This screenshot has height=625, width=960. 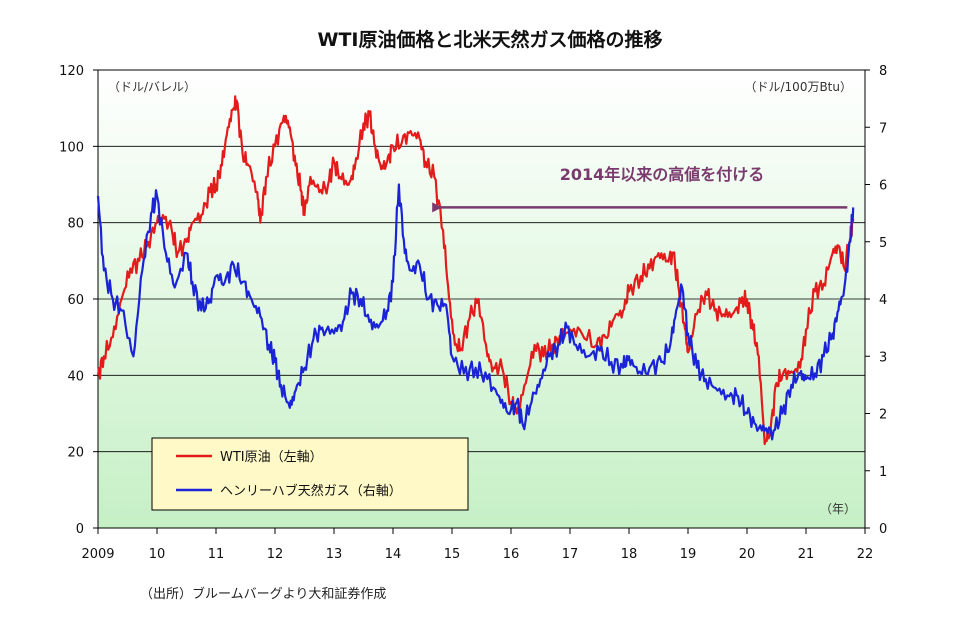 What do you see at coordinates (511, 554) in the screenshot?
I see `x-tick-label: 16` at bounding box center [511, 554].